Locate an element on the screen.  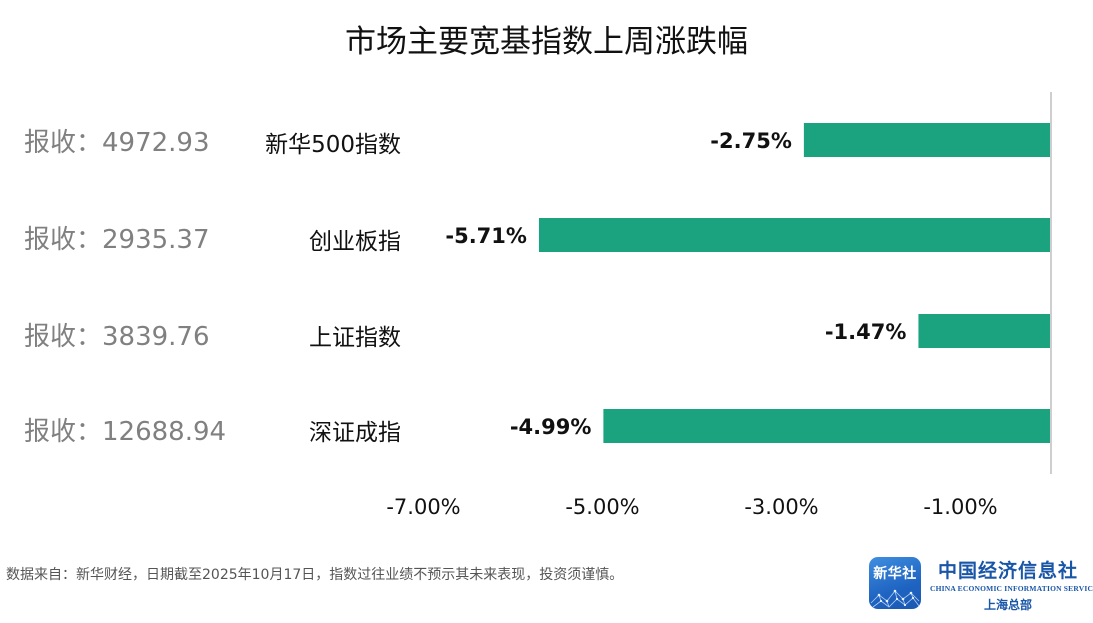
category-label: 上证指数 is located at coordinates (355, 338).